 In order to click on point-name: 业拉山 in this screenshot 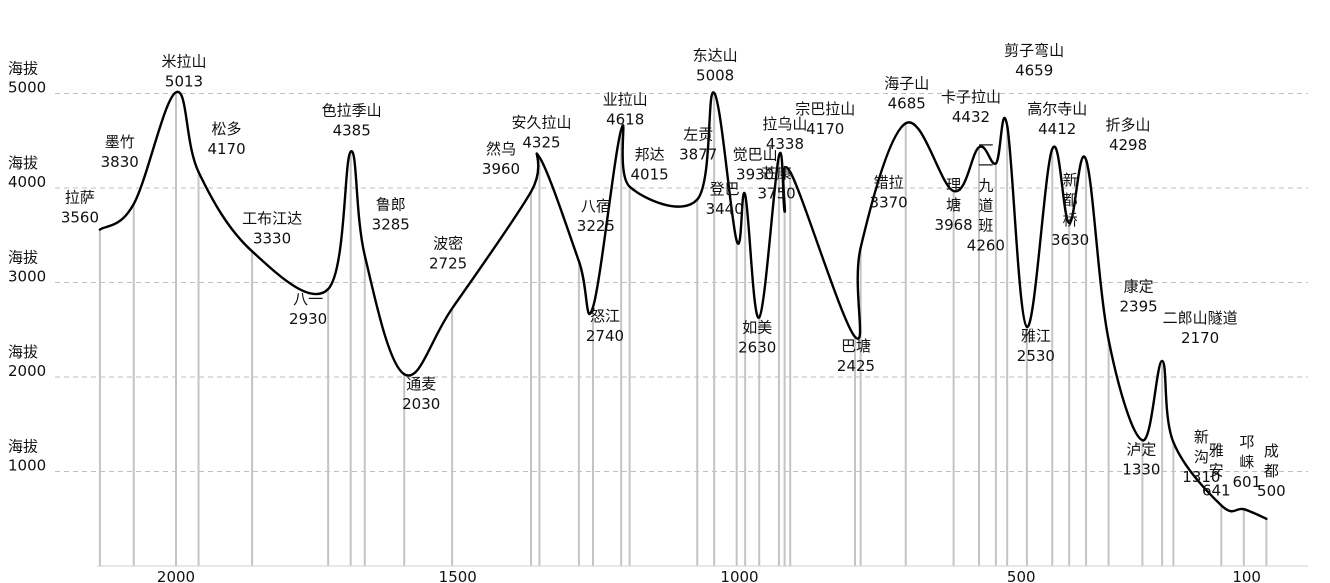, I will do `click(625, 100)`.